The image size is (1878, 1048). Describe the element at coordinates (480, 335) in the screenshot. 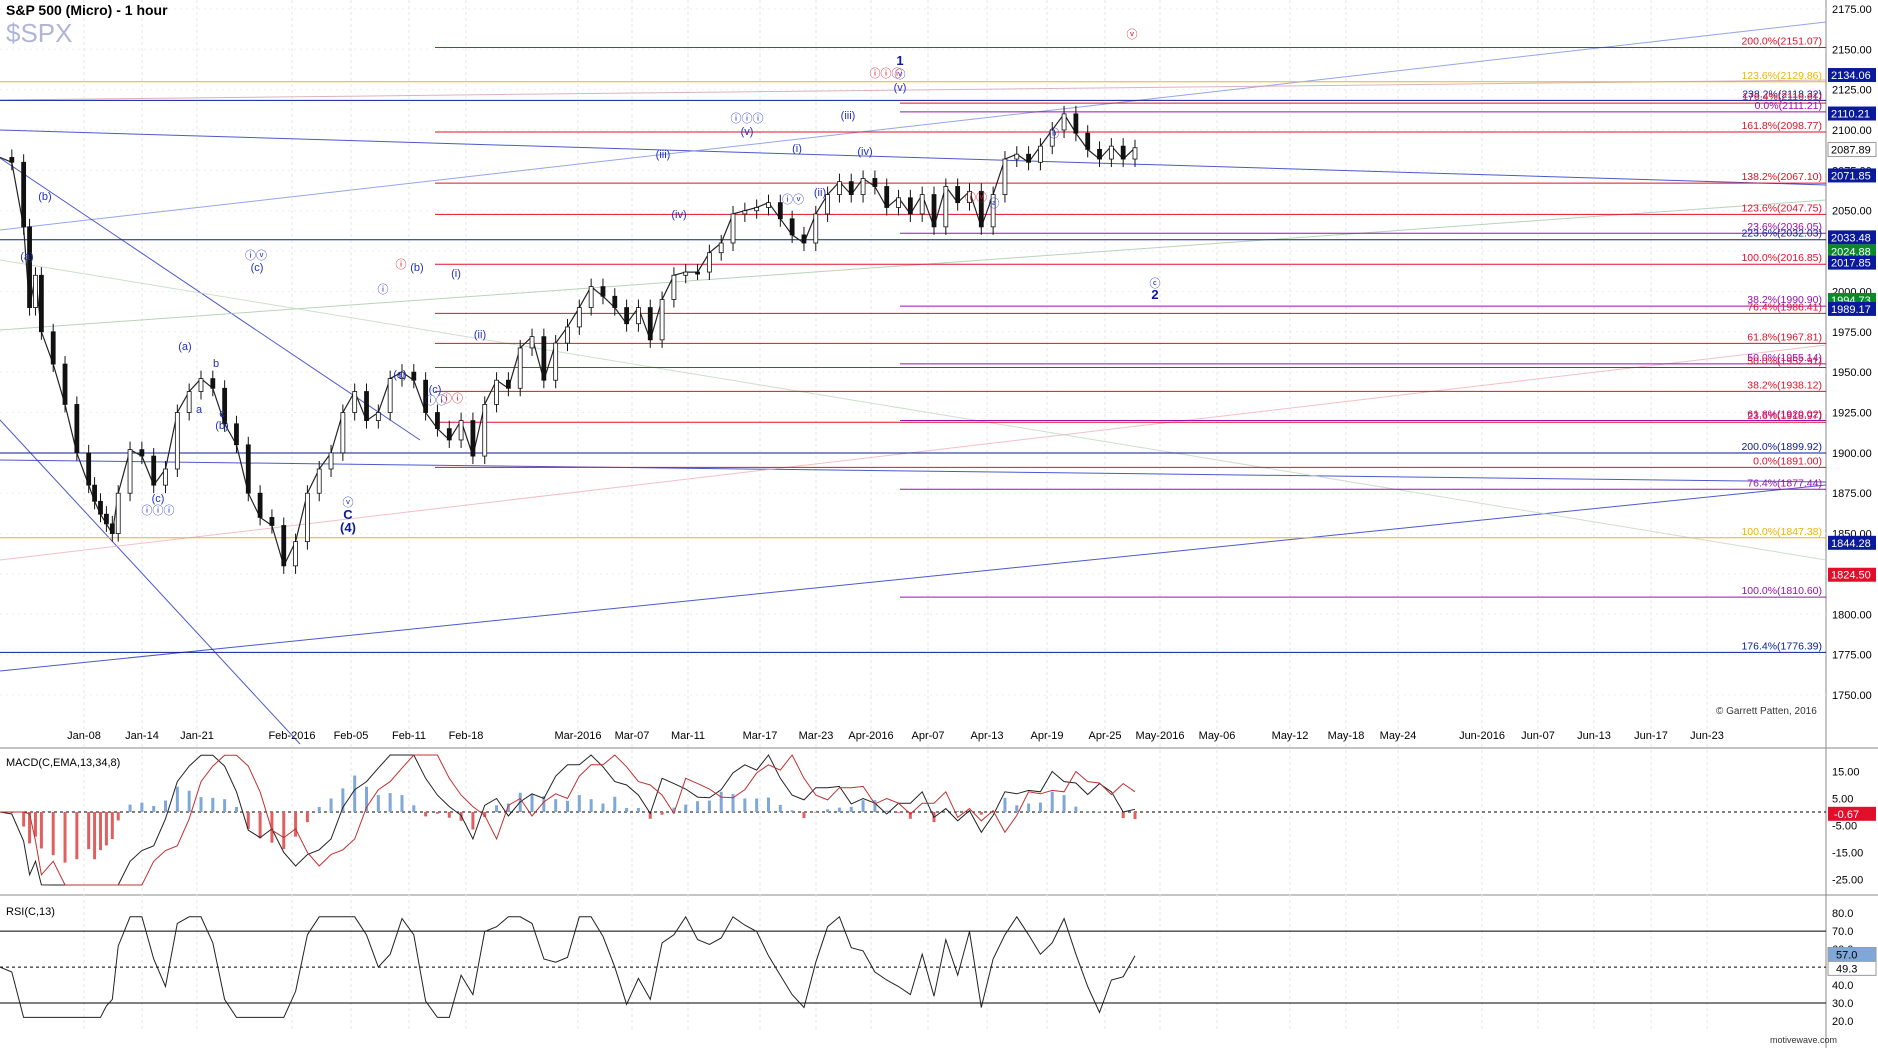

I see `wave-label: (ii)` at that location.